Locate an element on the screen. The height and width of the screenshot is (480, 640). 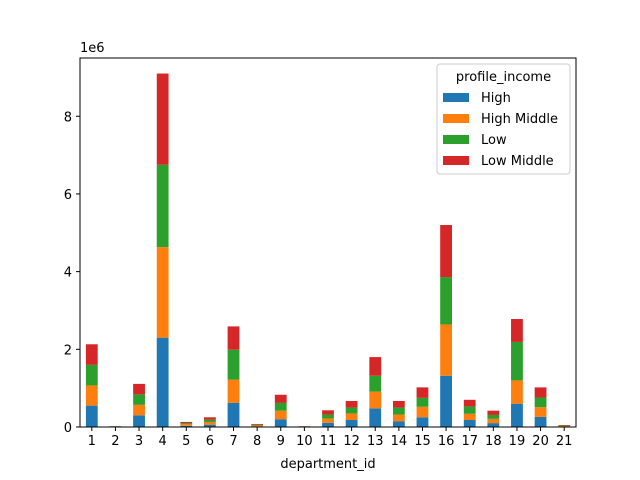
x-tick-label: 19 is located at coordinates (517, 441).